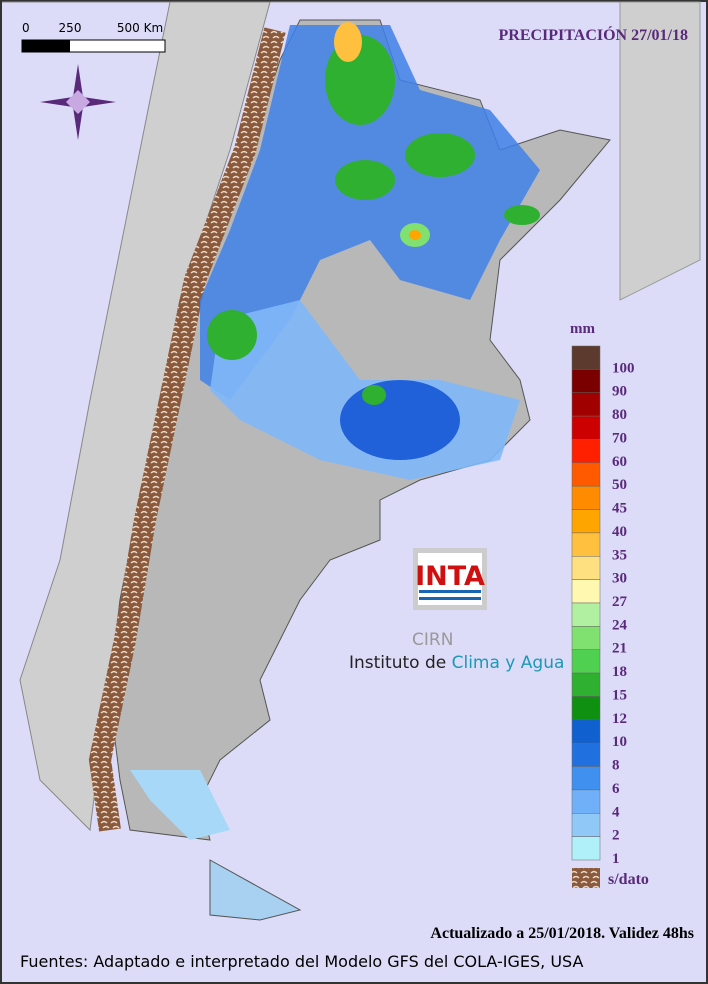 The image size is (708, 984). I want to click on legend-label: 10, so click(619, 742).